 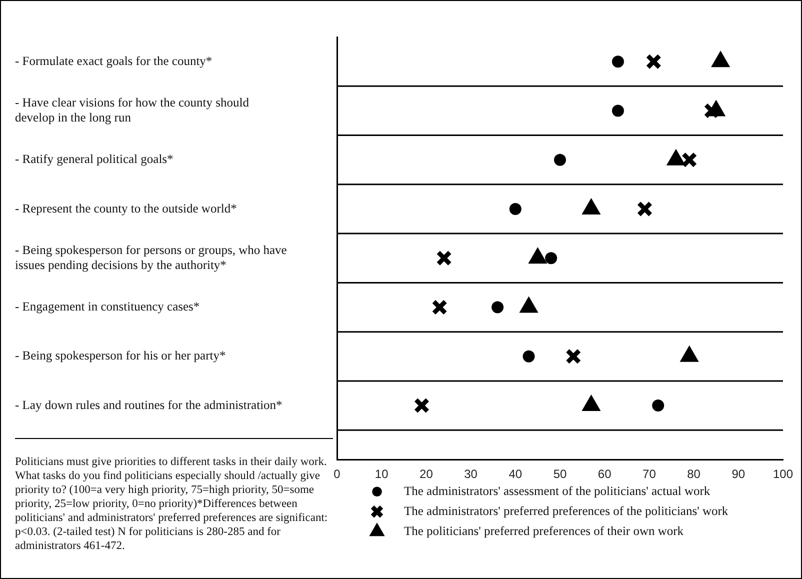 What do you see at coordinates (605, 474) in the screenshot?
I see `x-tick-label: 60` at bounding box center [605, 474].